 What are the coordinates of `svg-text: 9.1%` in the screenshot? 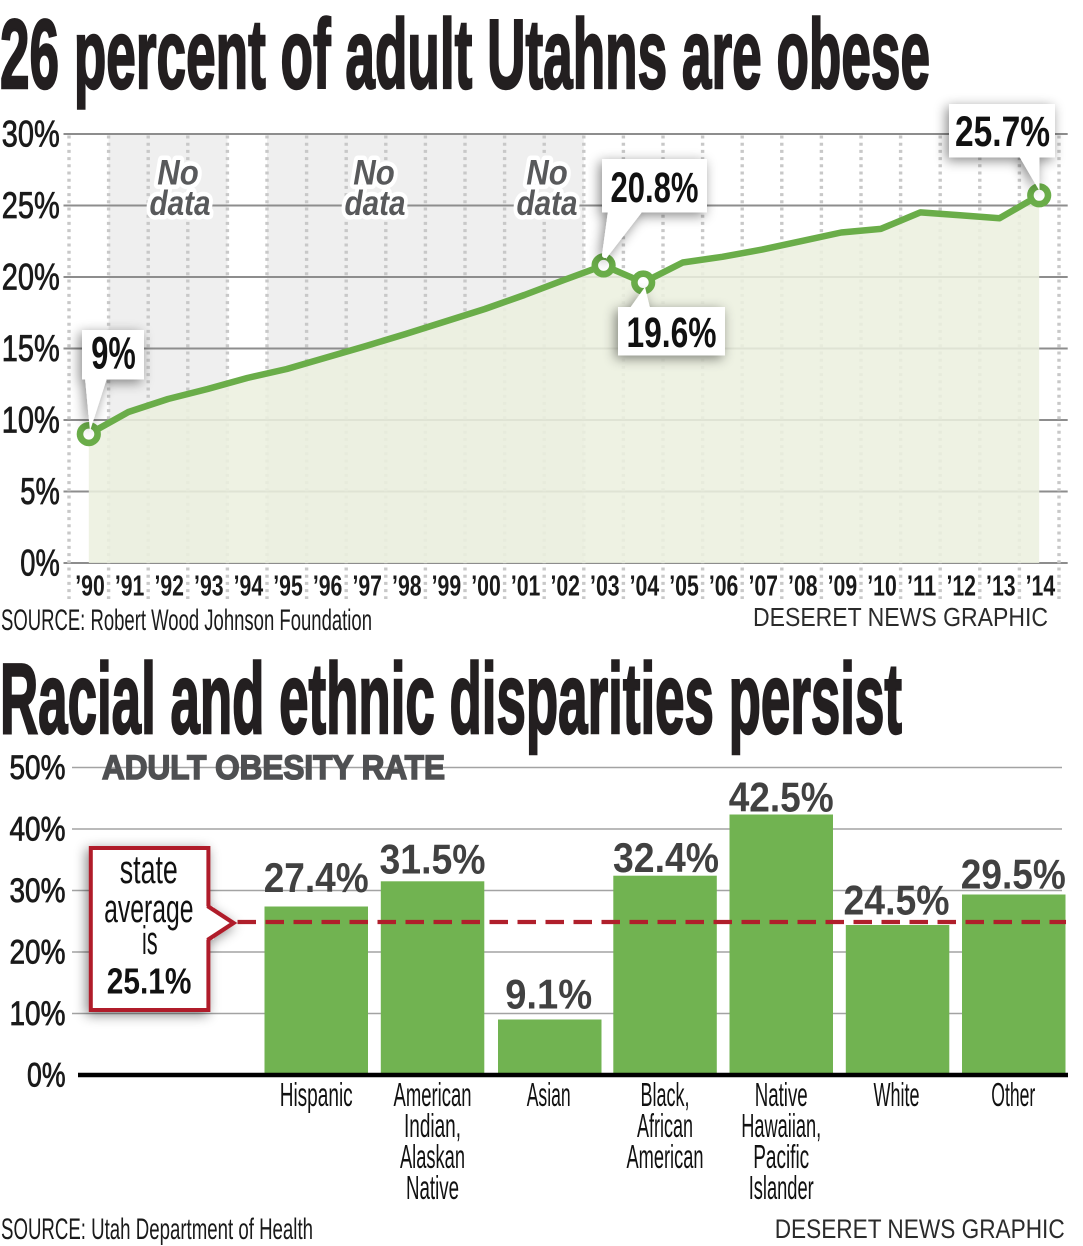 It's located at (548, 994).